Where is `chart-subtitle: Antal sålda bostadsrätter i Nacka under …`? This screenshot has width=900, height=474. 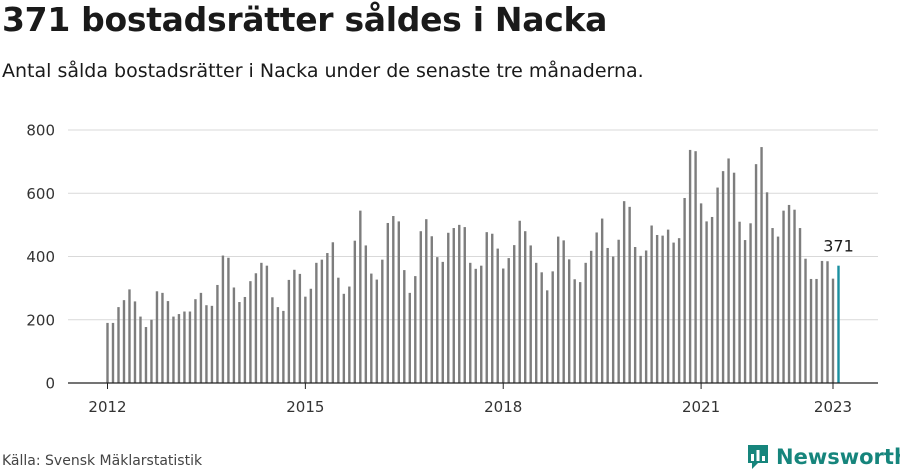
chart-subtitle: Antal sålda bostadsrätter i Nacka under … is located at coordinates (323, 71).